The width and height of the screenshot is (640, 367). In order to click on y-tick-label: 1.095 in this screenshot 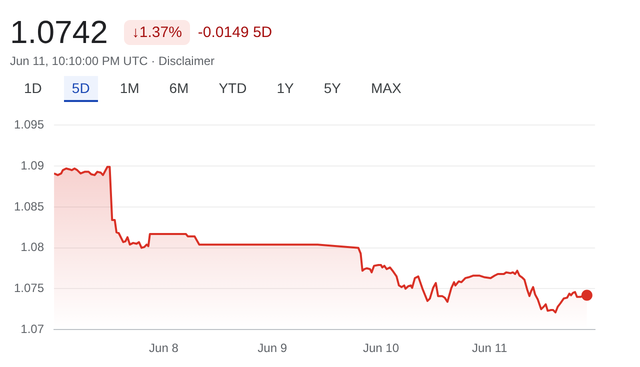, I will do `click(29, 125)`.